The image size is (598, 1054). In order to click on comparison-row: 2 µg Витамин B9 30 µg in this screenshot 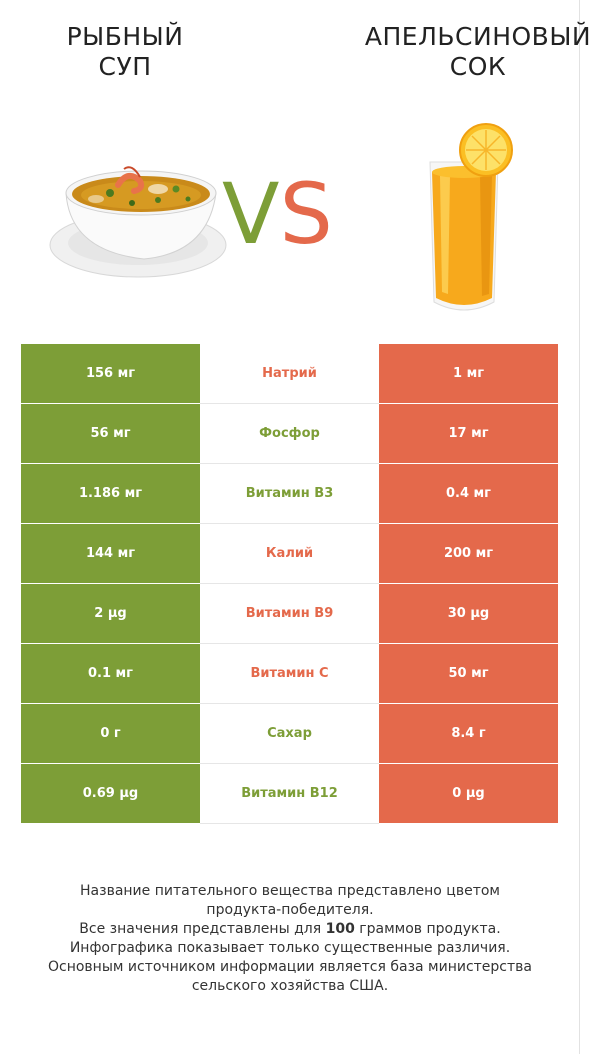, I will do `click(289, 613)`.